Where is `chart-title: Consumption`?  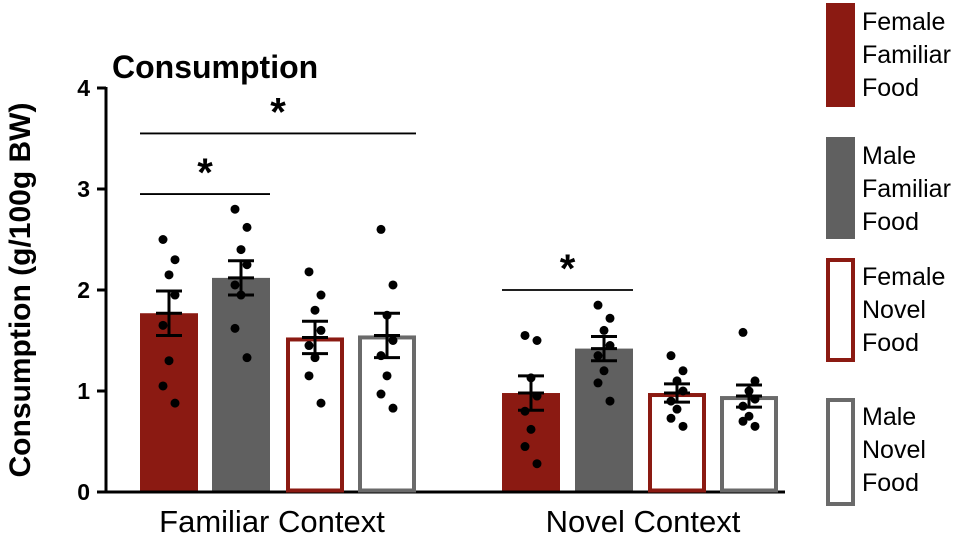
chart-title: Consumption is located at coordinates (215, 67).